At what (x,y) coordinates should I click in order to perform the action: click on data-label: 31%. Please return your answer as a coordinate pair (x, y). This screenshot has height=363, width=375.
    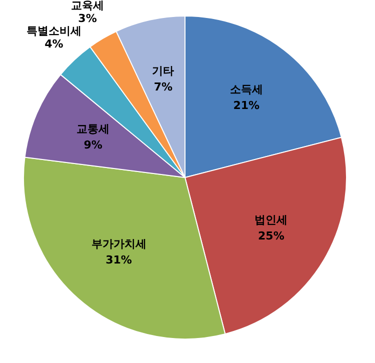
    Looking at the image, I should click on (119, 259).